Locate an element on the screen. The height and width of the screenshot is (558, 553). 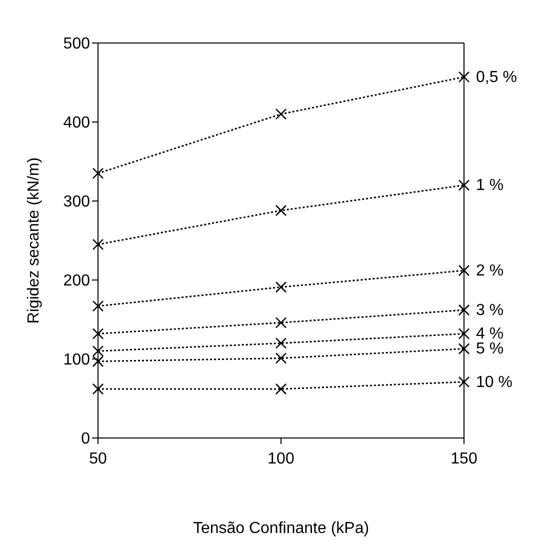
y-tick-label: 200 is located at coordinates (76, 281).